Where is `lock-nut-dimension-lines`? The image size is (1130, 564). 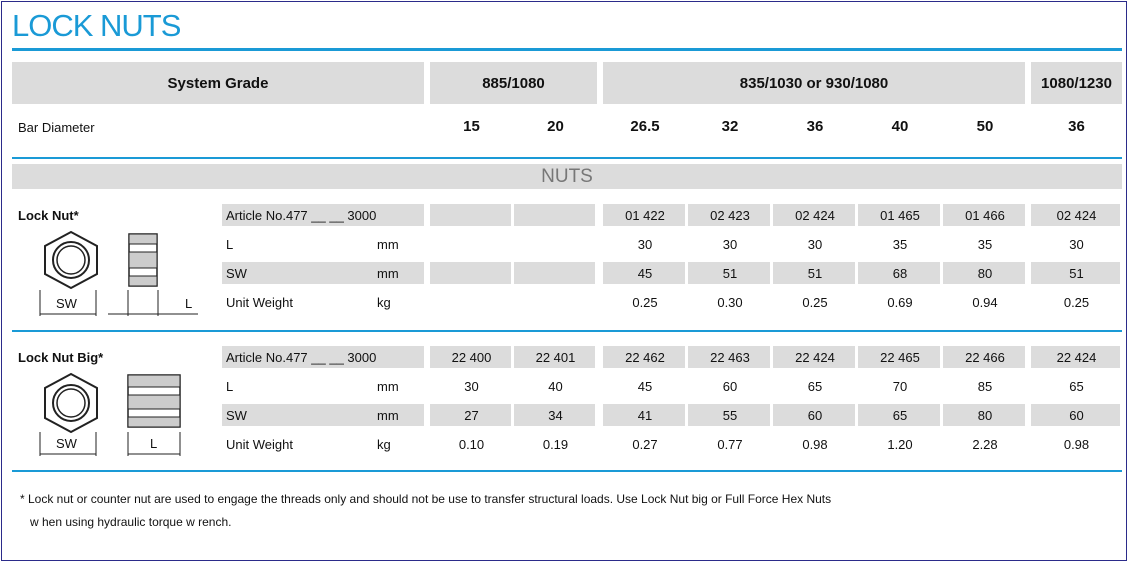 lock-nut-dimension-lines is located at coordinates (118, 303).